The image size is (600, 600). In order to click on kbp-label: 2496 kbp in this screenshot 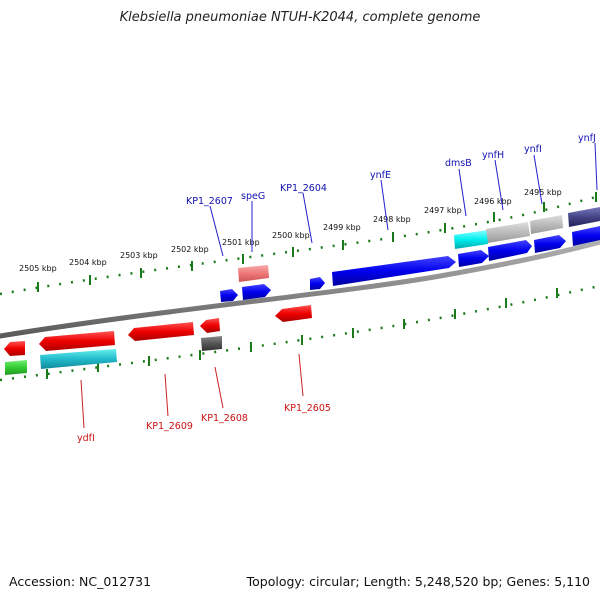, I will do `click(493, 201)`.